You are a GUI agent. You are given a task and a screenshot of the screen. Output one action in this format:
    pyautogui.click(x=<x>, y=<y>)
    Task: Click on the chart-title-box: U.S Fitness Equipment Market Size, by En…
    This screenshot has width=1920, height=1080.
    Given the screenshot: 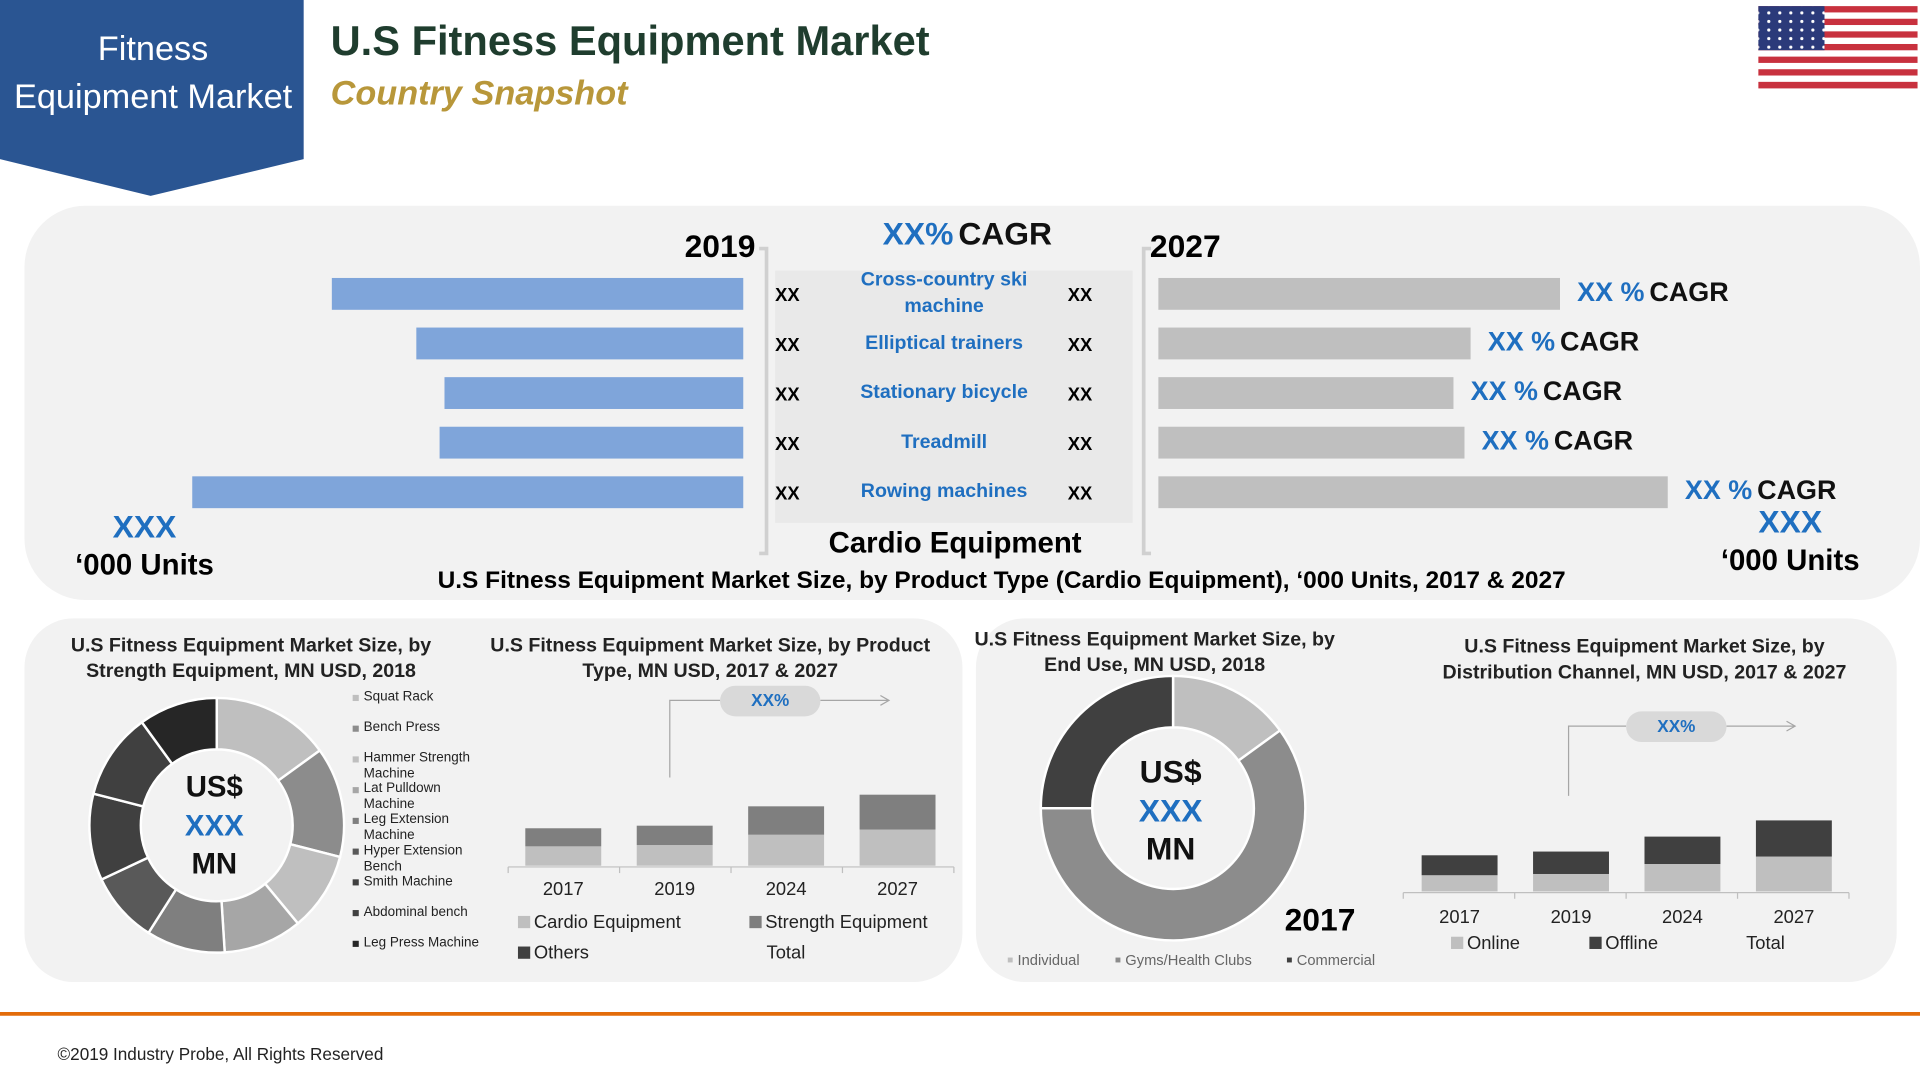 What is the action you would take?
    pyautogui.click(x=1154, y=652)
    